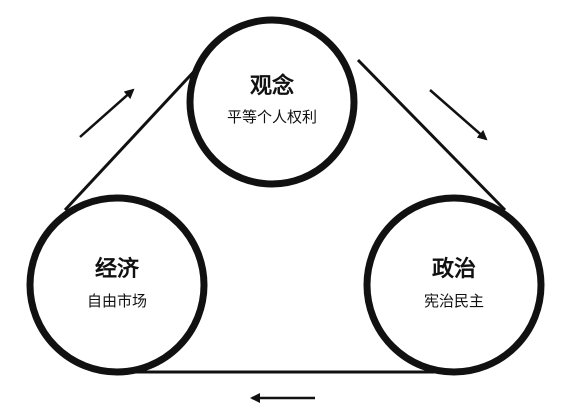 This screenshot has height=412, width=566. I want to click on node-left-circle, so click(117, 285).